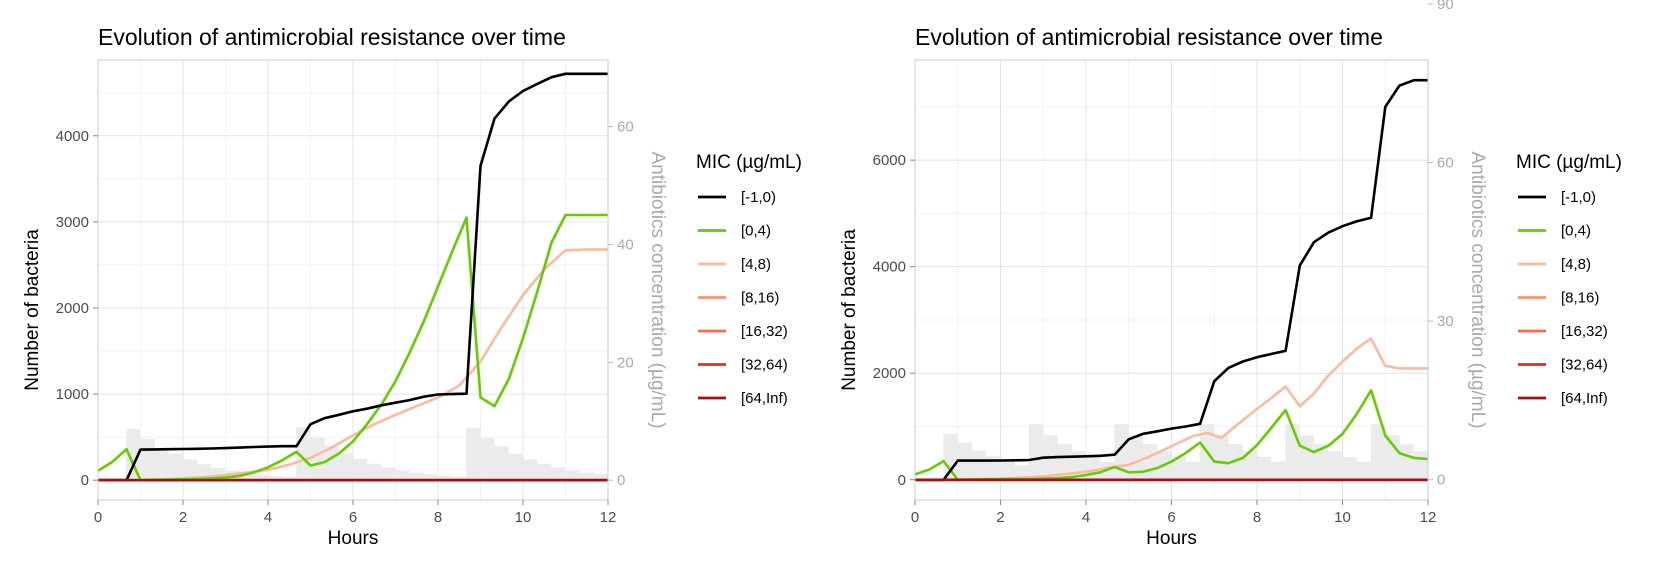 This screenshot has height=579, width=1659. Describe the element at coordinates (523, 517) in the screenshot. I see `chart-1-x-tick-label: 10` at that location.